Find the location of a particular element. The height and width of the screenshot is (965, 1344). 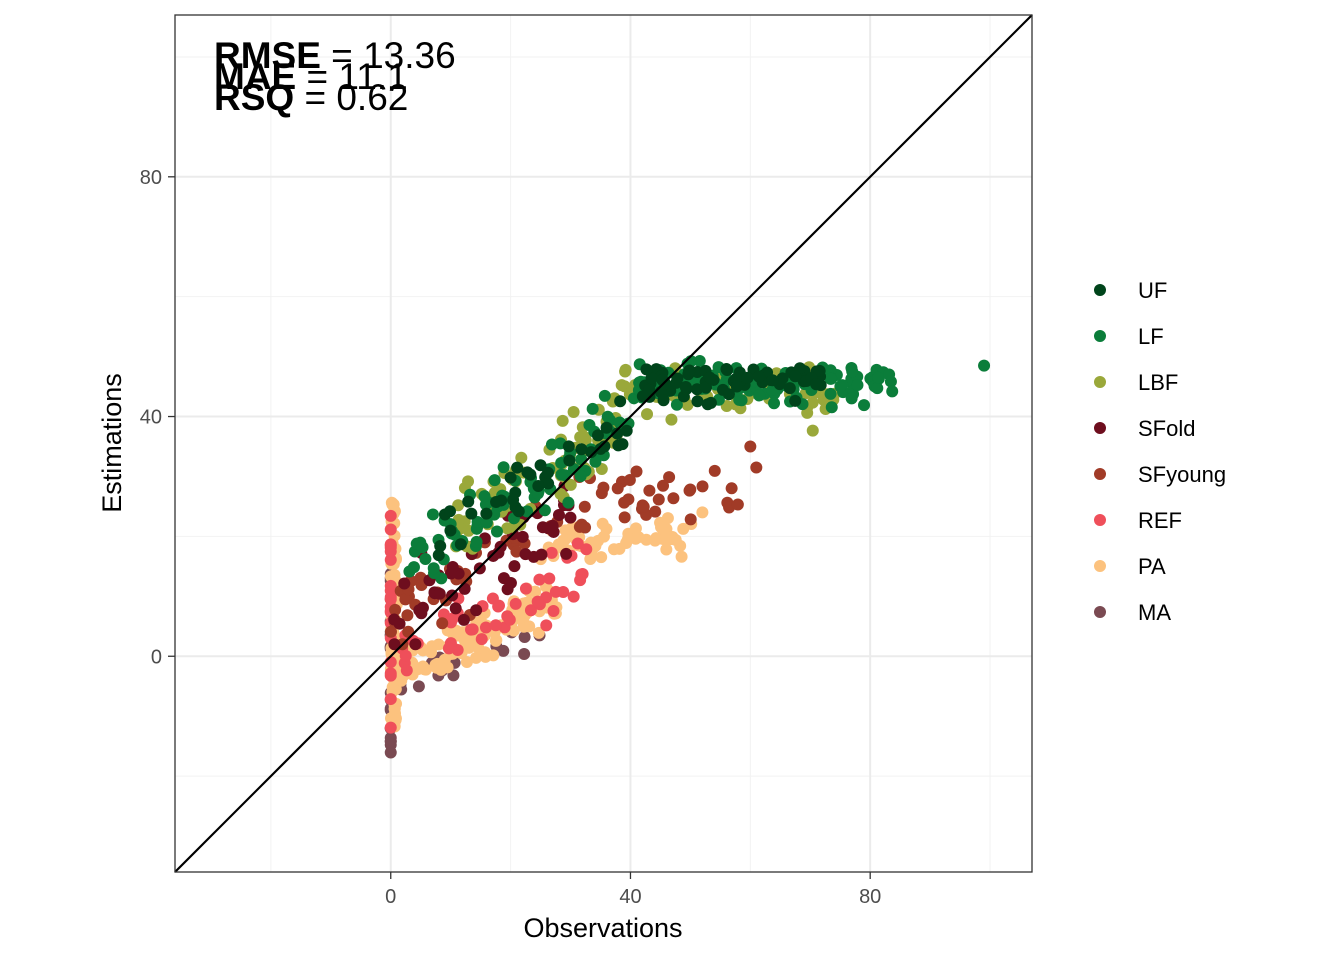

metric-name: RMSE is located at coordinates (267, 55).